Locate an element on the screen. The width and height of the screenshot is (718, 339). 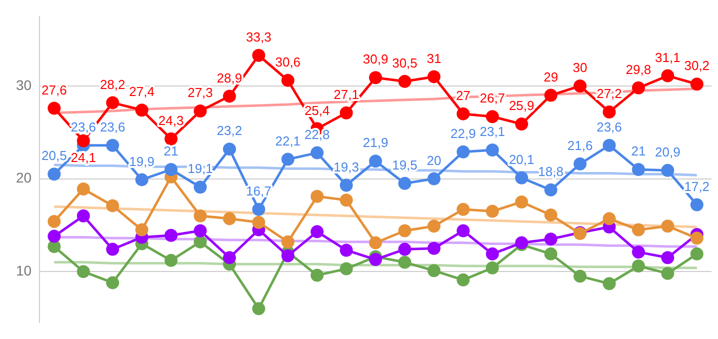
data-label: 21,9 is located at coordinates (375, 142).